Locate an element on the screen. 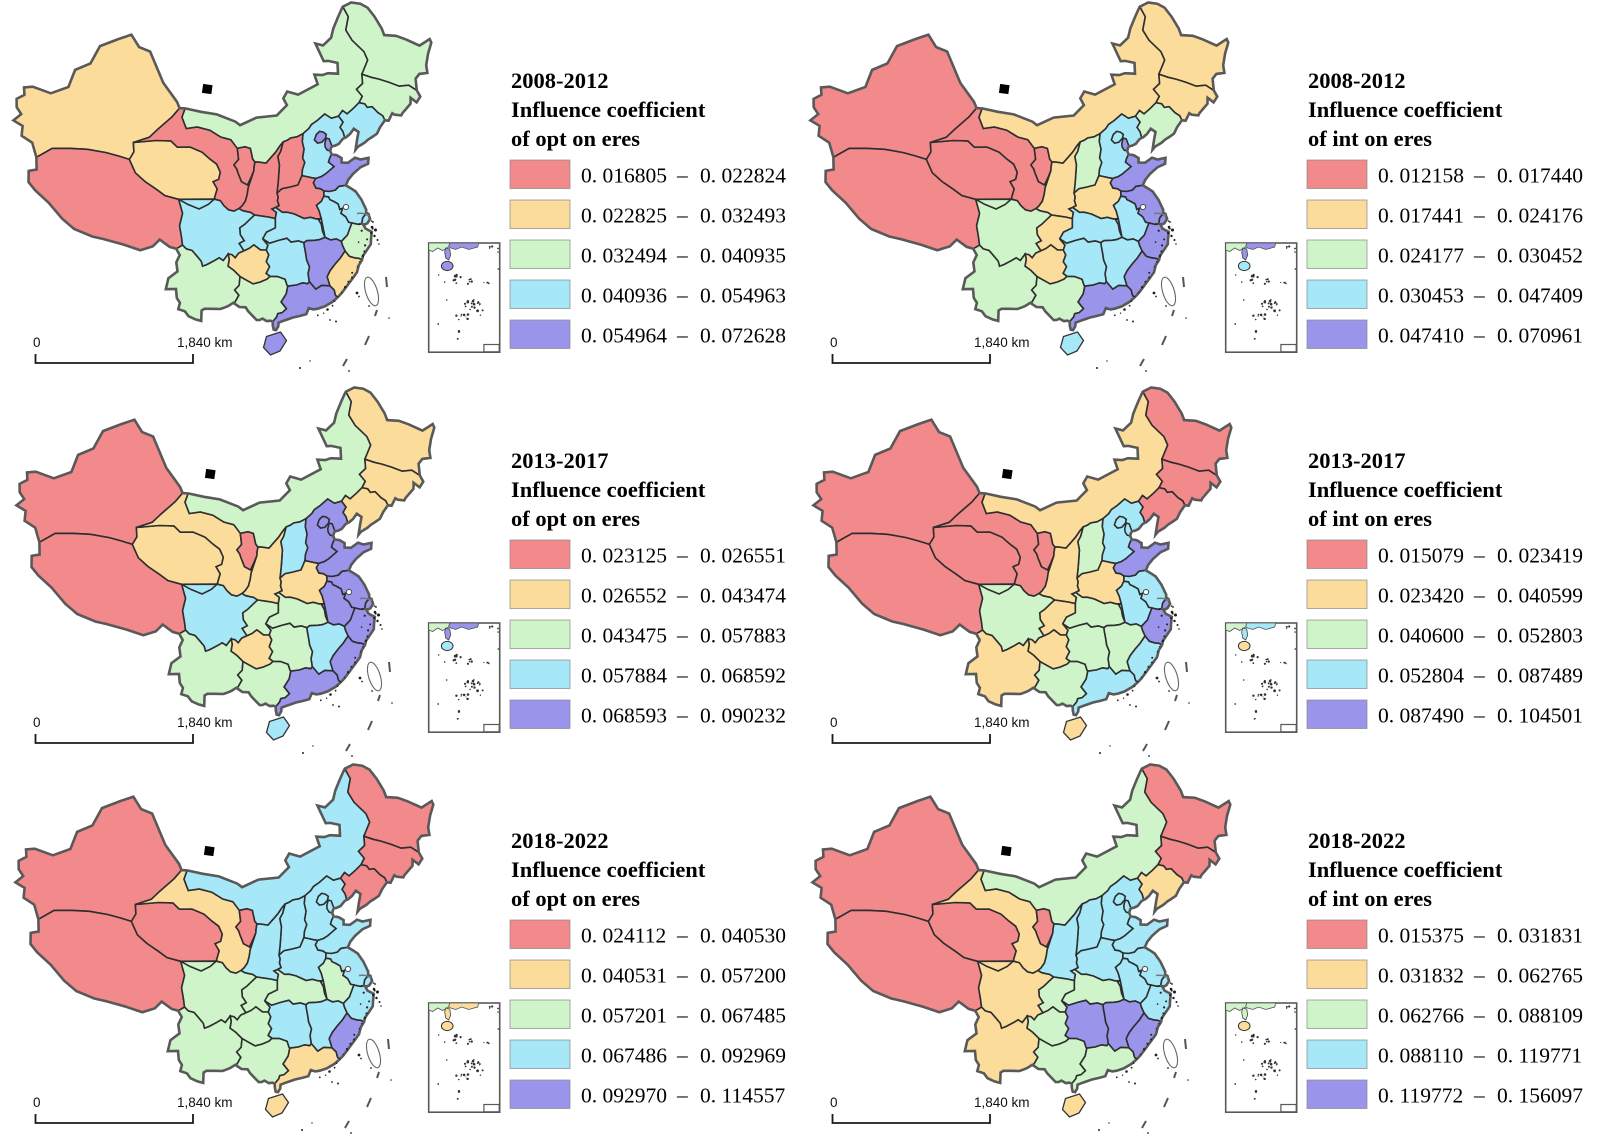  svg-text: 0. 024112 is located at coordinates (623, 936).